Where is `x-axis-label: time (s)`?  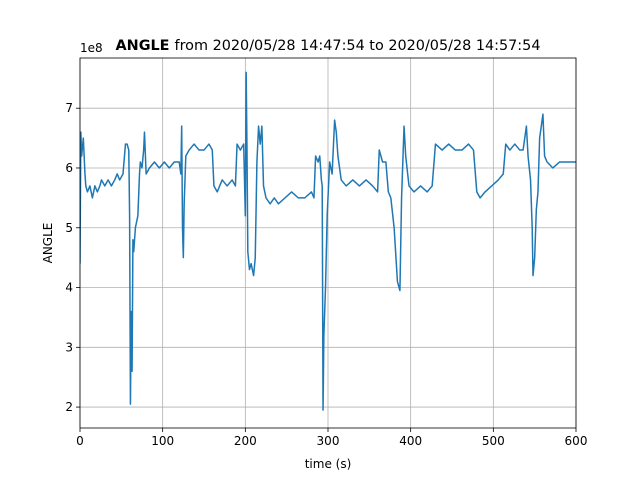 x-axis-label: time (s) is located at coordinates (328, 464).